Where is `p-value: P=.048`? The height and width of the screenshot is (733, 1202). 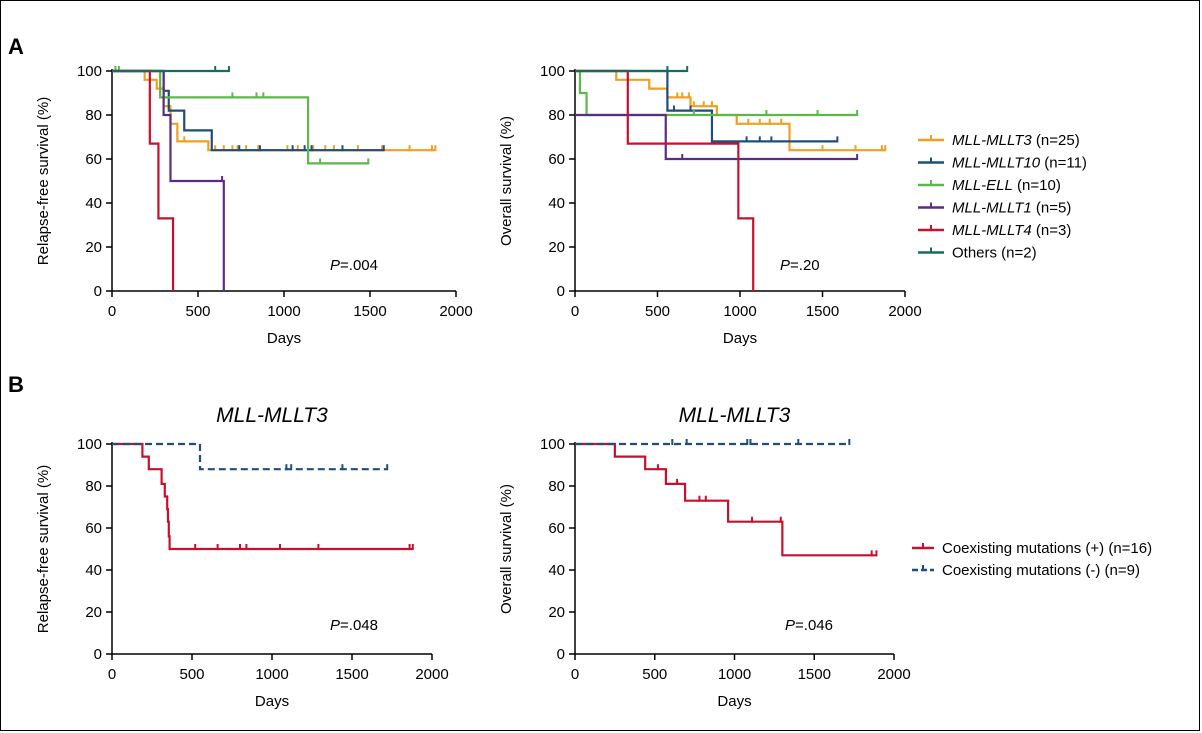 p-value: P=.048 is located at coordinates (354, 625).